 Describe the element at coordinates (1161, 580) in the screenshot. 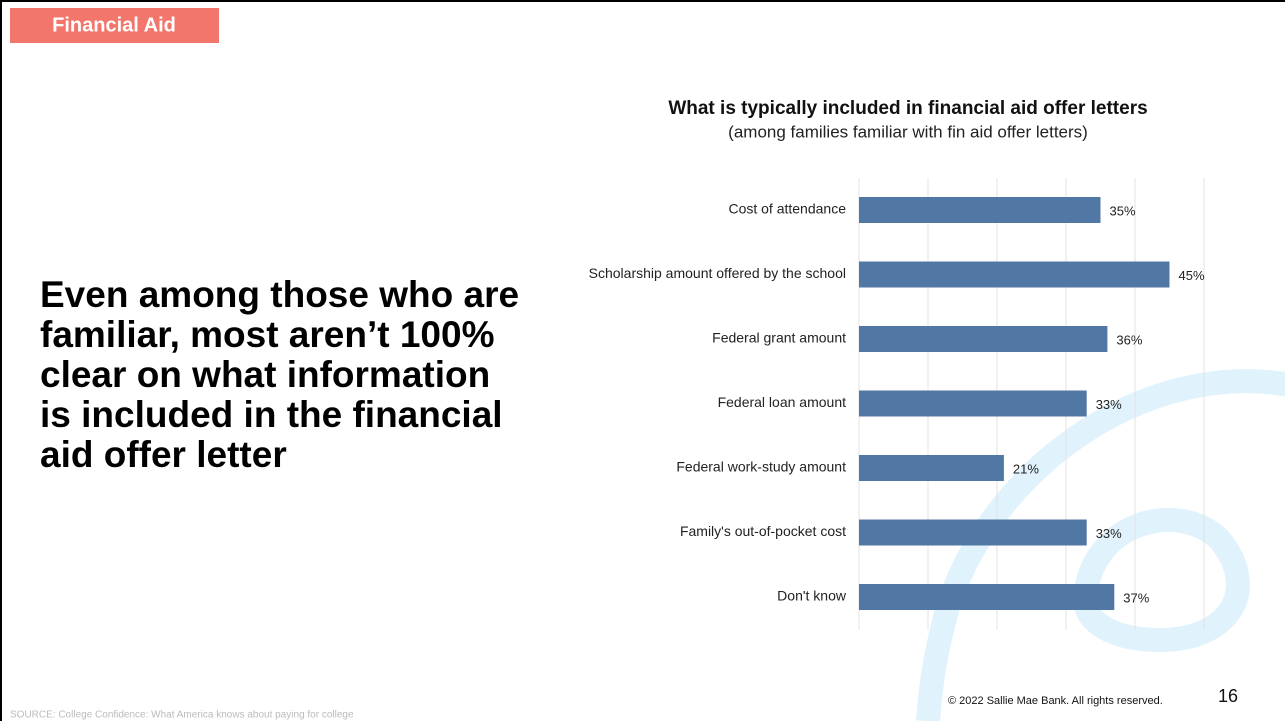

I see `loop` at that location.